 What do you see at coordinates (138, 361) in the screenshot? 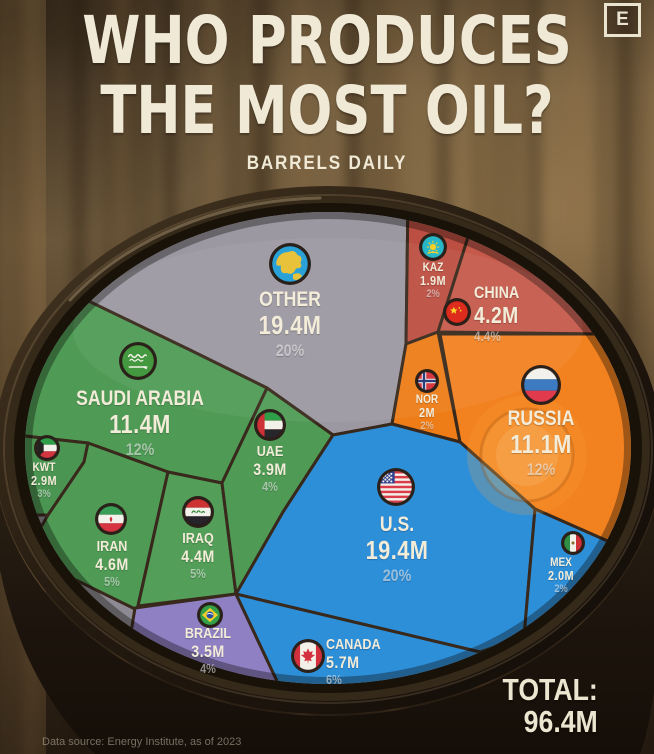
I see `saudi-flag-icon` at bounding box center [138, 361].